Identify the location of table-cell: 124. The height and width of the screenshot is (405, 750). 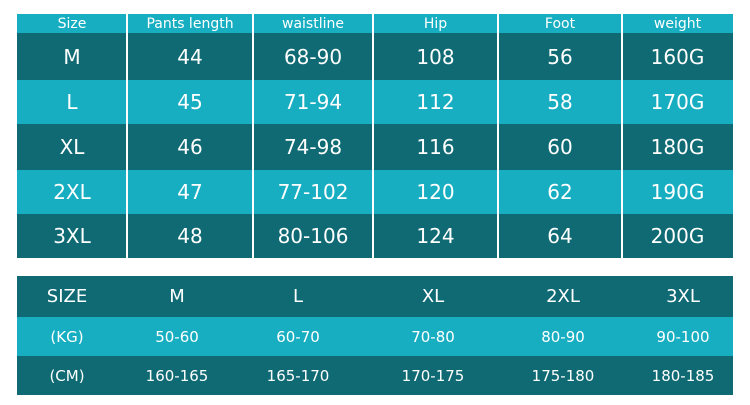
(435, 236).